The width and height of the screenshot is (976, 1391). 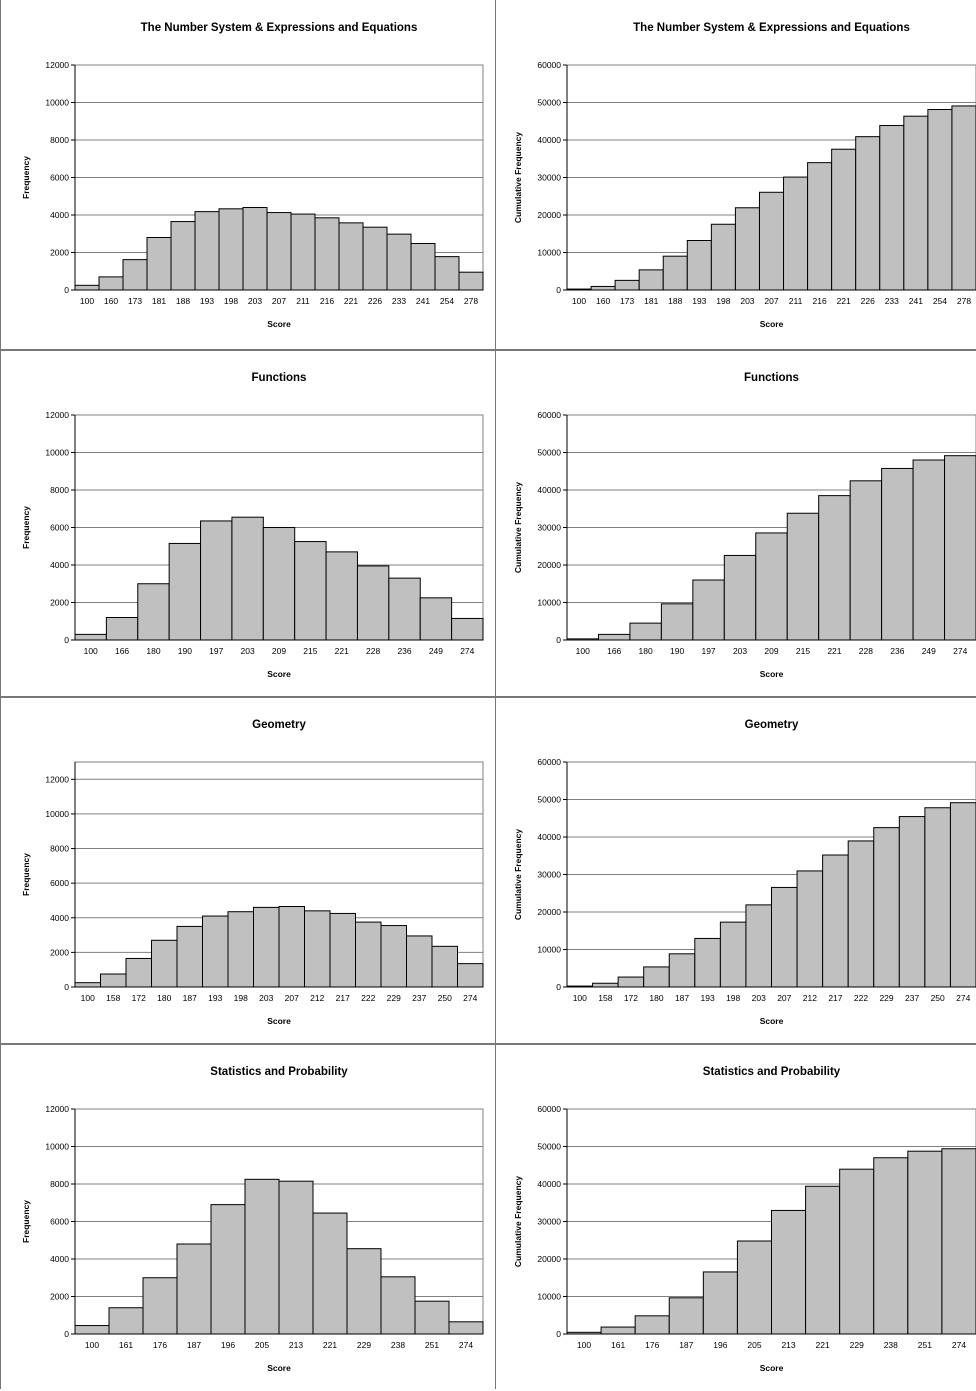 What do you see at coordinates (938, 998) in the screenshot?
I see `x-tick-label: 250` at bounding box center [938, 998].